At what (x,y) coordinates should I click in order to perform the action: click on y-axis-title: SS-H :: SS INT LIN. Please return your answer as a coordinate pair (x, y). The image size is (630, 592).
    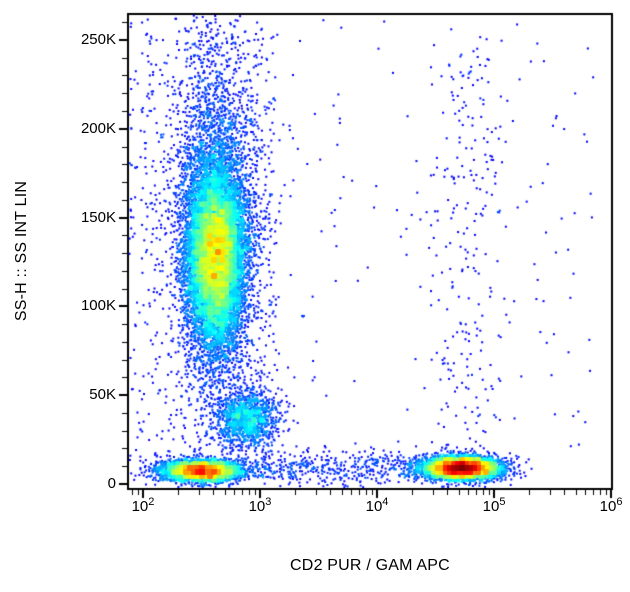
    Looking at the image, I should click on (21, 251).